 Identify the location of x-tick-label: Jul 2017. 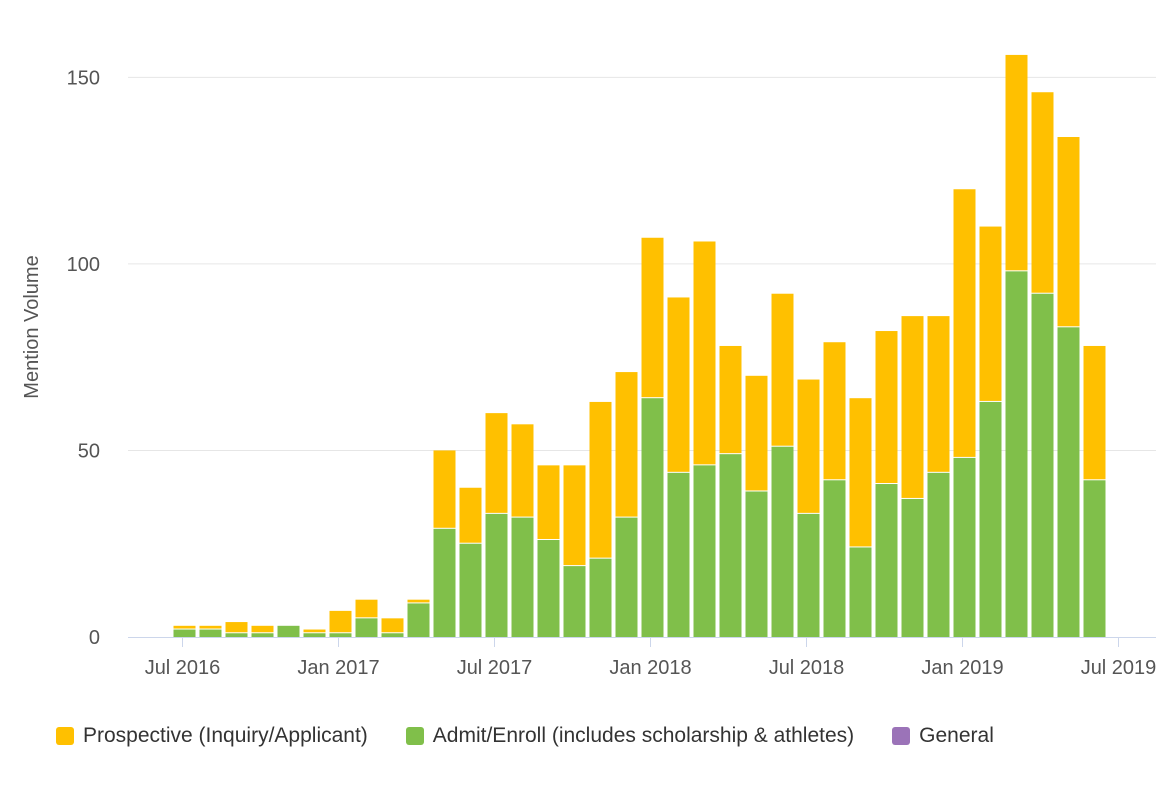
(495, 668).